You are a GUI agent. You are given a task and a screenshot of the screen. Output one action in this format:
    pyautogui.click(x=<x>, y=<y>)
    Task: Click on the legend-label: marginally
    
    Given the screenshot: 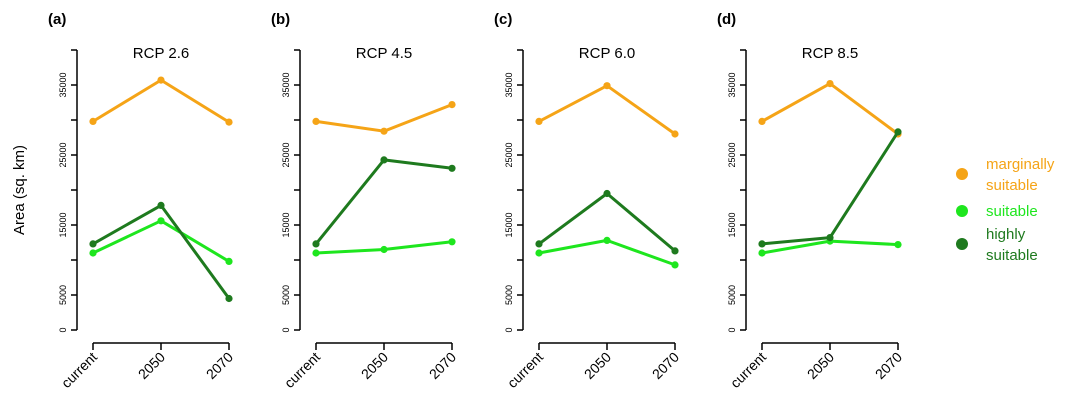 What is the action you would take?
    pyautogui.click(x=1020, y=164)
    